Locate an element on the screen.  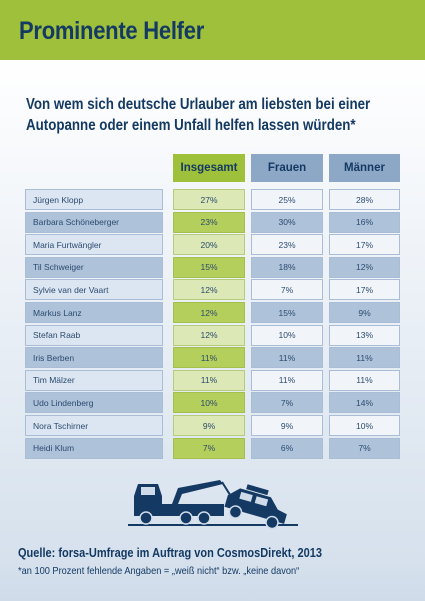
table-row: Udo Lindenberg 10% 7% 14% is located at coordinates (212, 403).